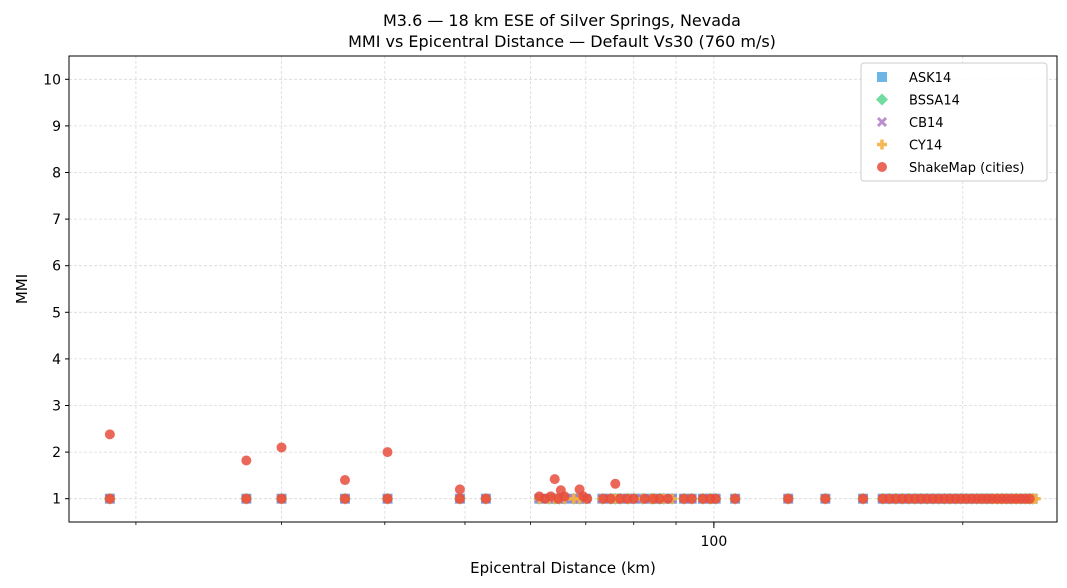  Describe the element at coordinates (56, 360) in the screenshot. I see `y-tick-label: 4` at that location.